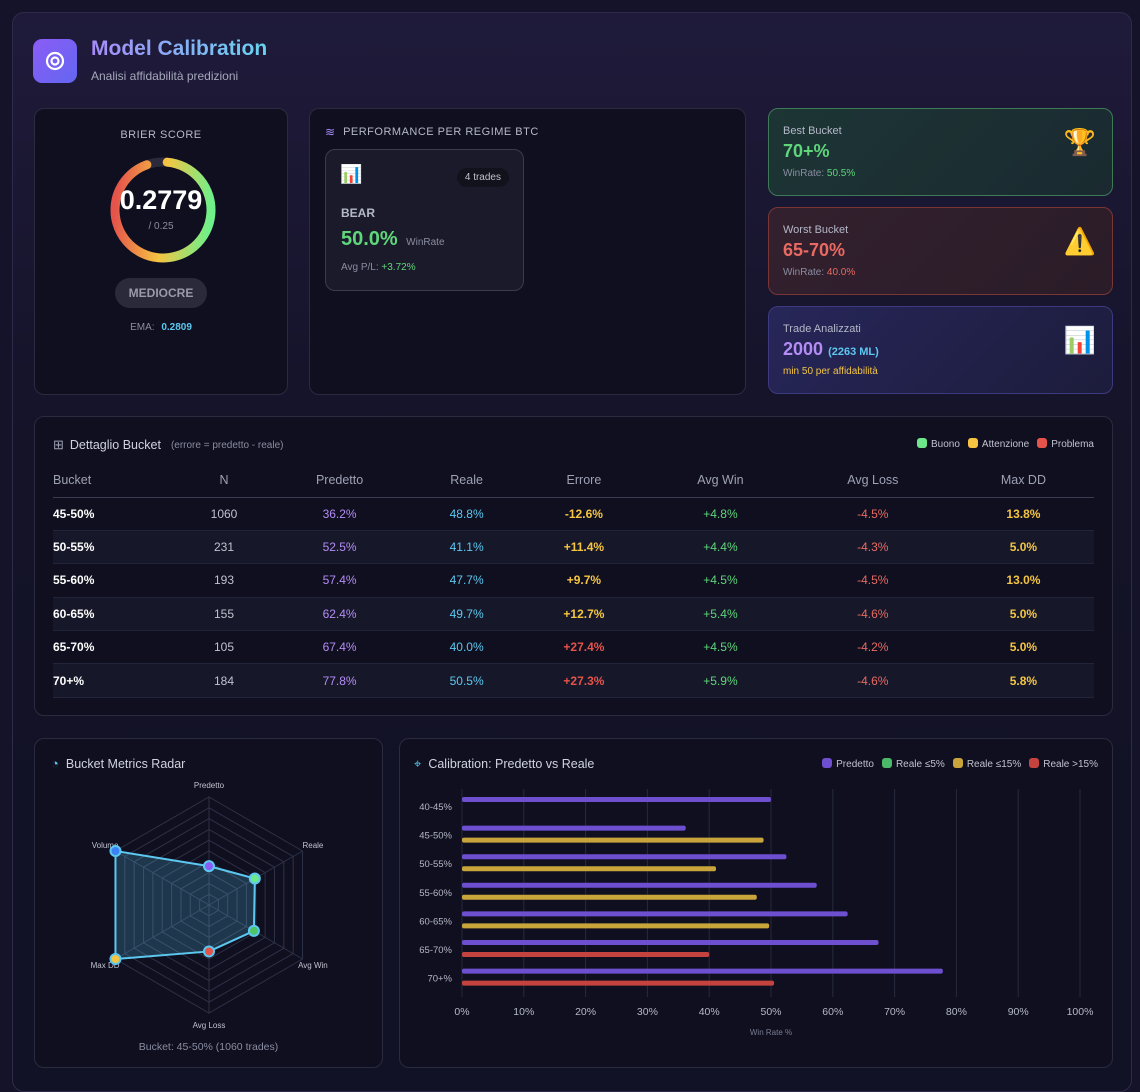 Image resolution: width=1140 pixels, height=1092 pixels. What do you see at coordinates (125, 763) in the screenshot?
I see `radar-title: Bucket Metrics Radar` at bounding box center [125, 763].